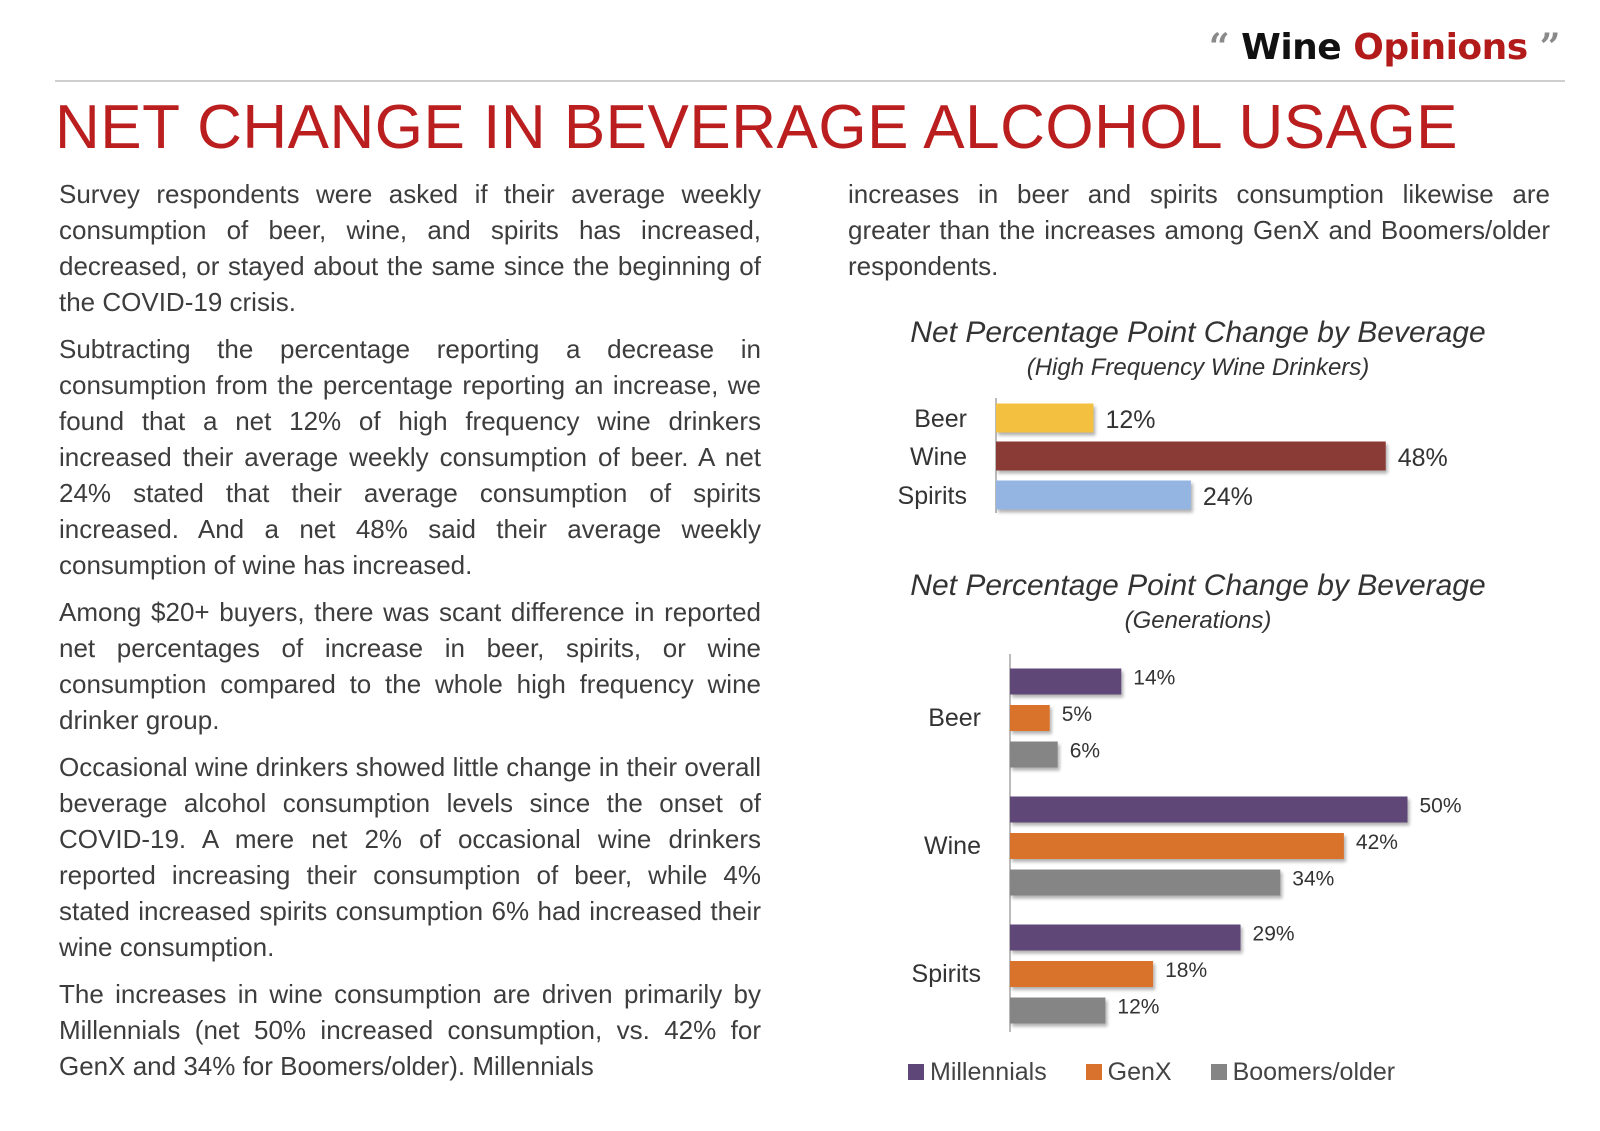  I want to click on header-divider, so click(810, 81).